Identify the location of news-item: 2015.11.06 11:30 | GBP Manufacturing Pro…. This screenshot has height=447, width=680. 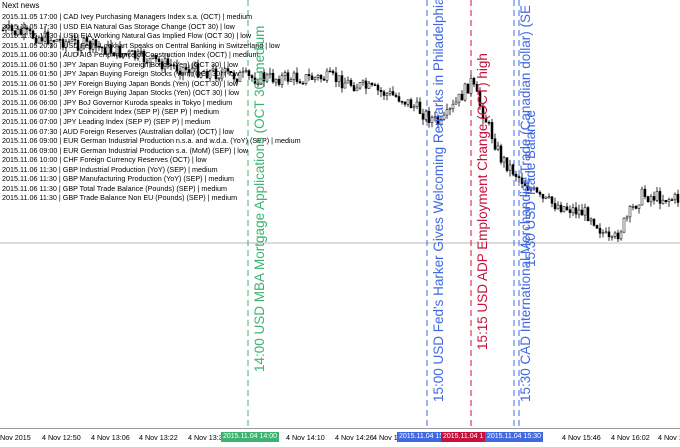
(118, 179).